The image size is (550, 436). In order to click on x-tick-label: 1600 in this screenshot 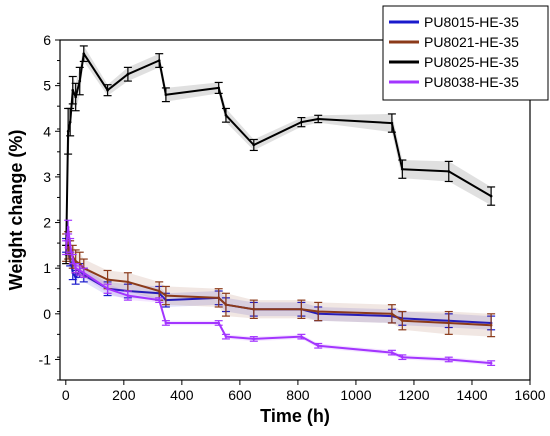, I will do `click(529, 395)`.